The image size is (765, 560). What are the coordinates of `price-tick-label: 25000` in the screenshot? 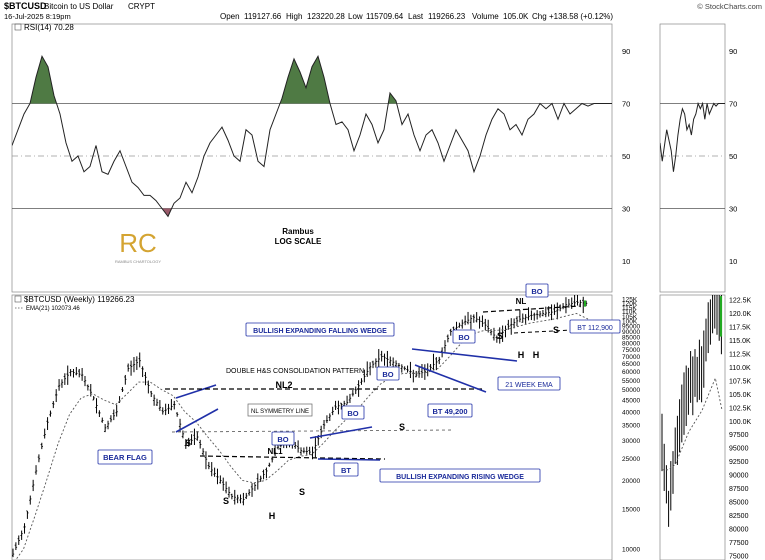 It's located at (631, 459).